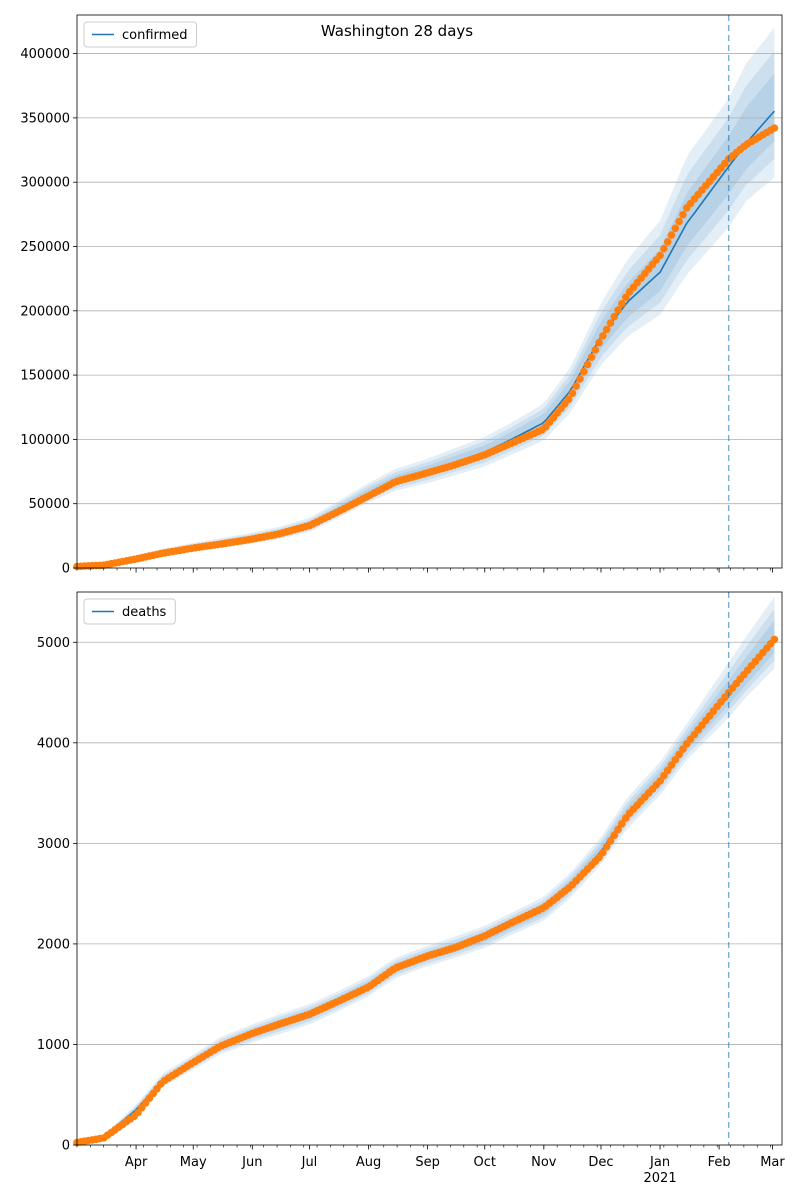  Describe the element at coordinates (45, 118) in the screenshot. I see `confirmed-ytick-label-7: 350000` at that location.